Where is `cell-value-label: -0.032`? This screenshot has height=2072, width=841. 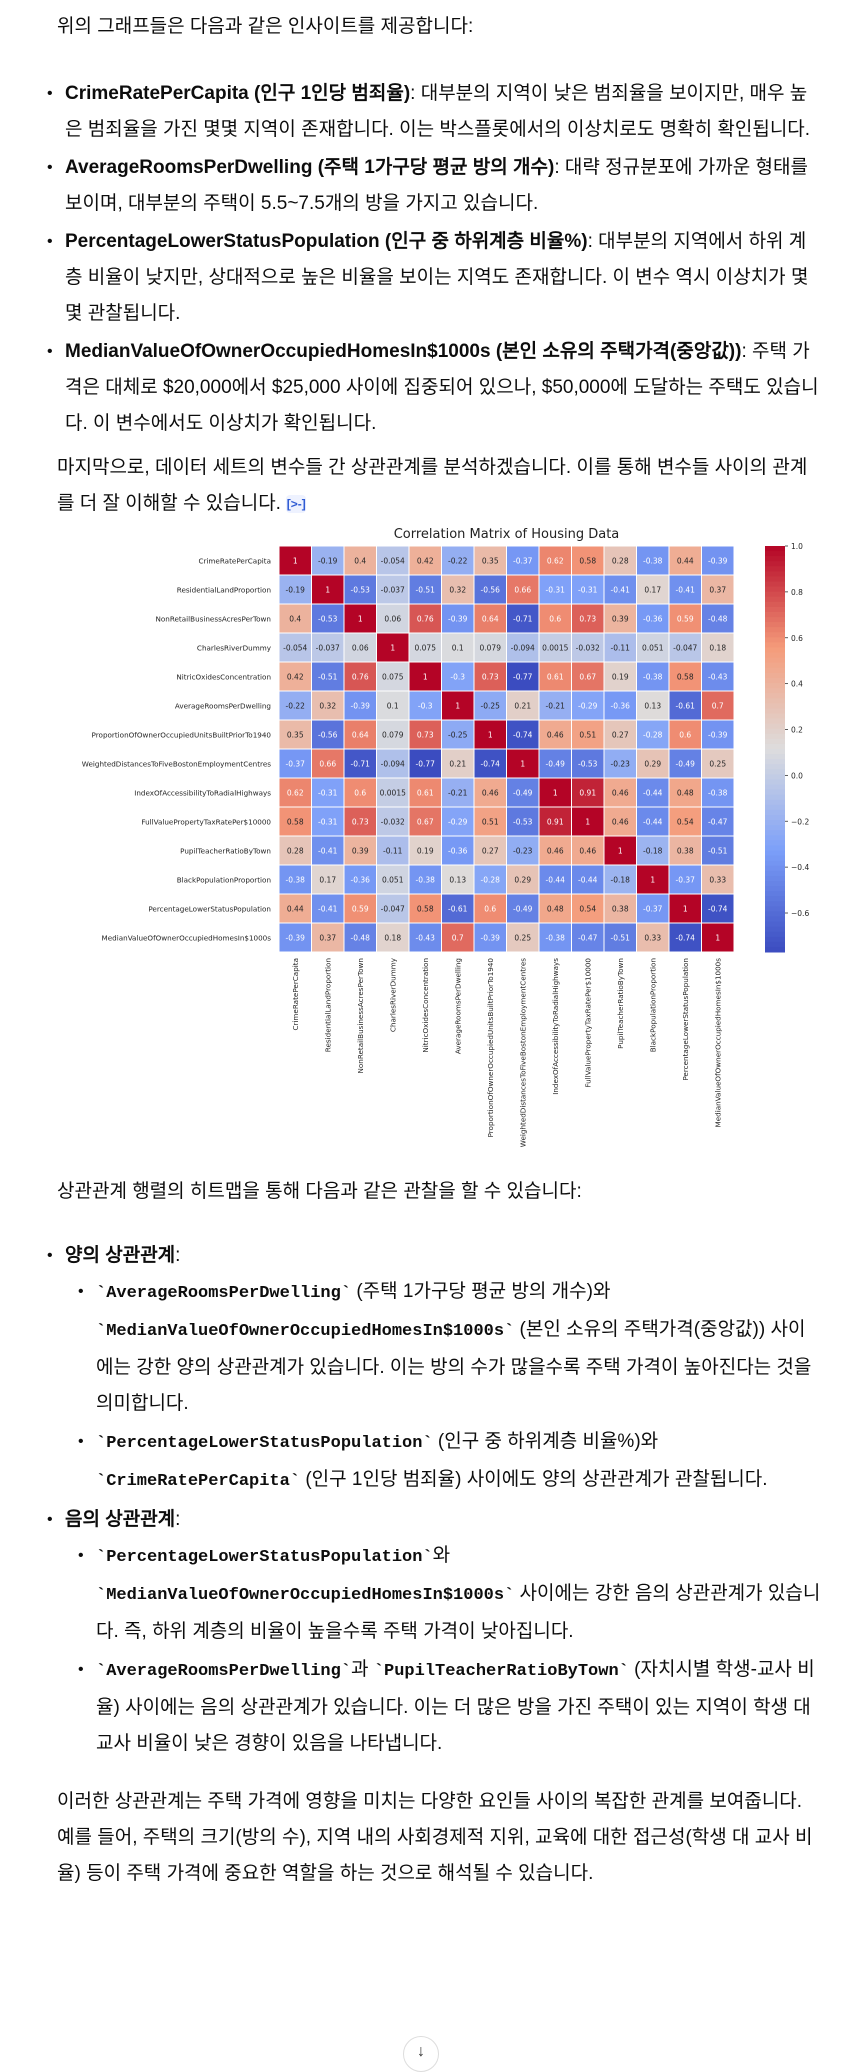
cell-value-label: -0.032 is located at coordinates (393, 822).